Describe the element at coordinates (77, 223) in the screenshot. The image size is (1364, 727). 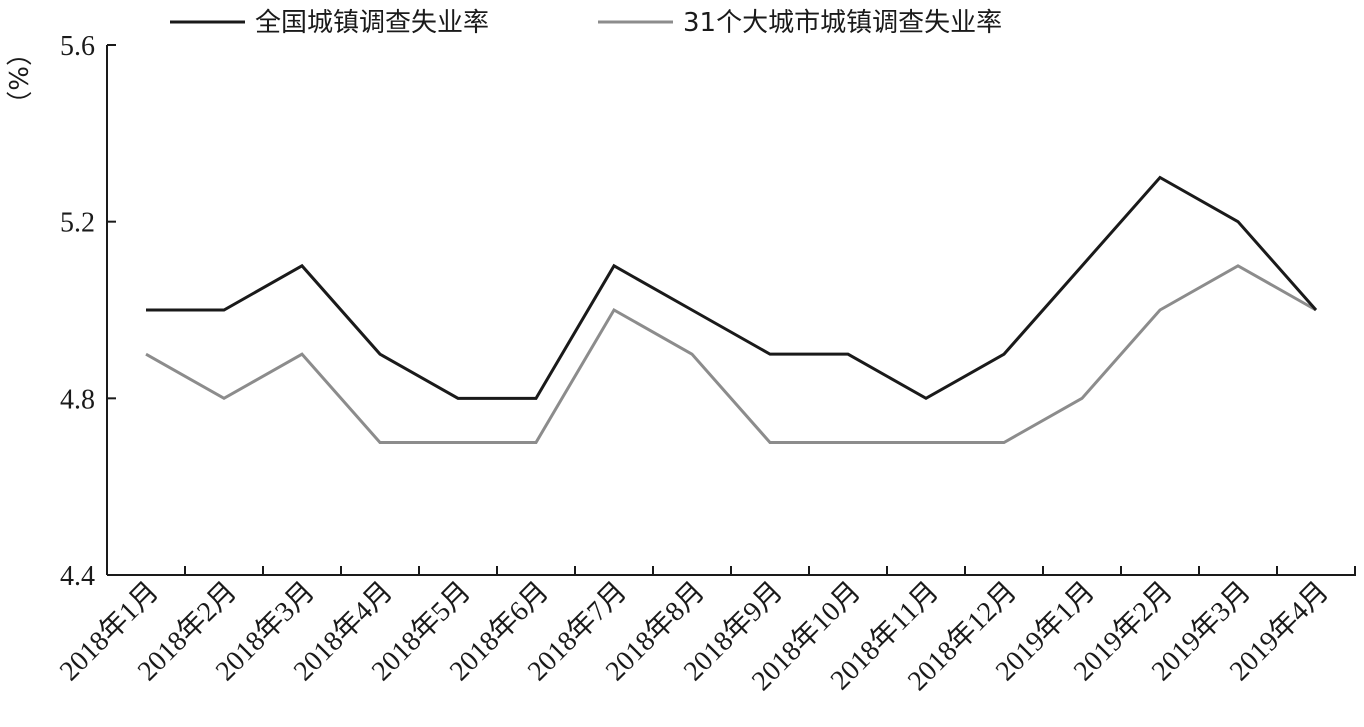
I see `y-tick-label: 5.2` at that location.